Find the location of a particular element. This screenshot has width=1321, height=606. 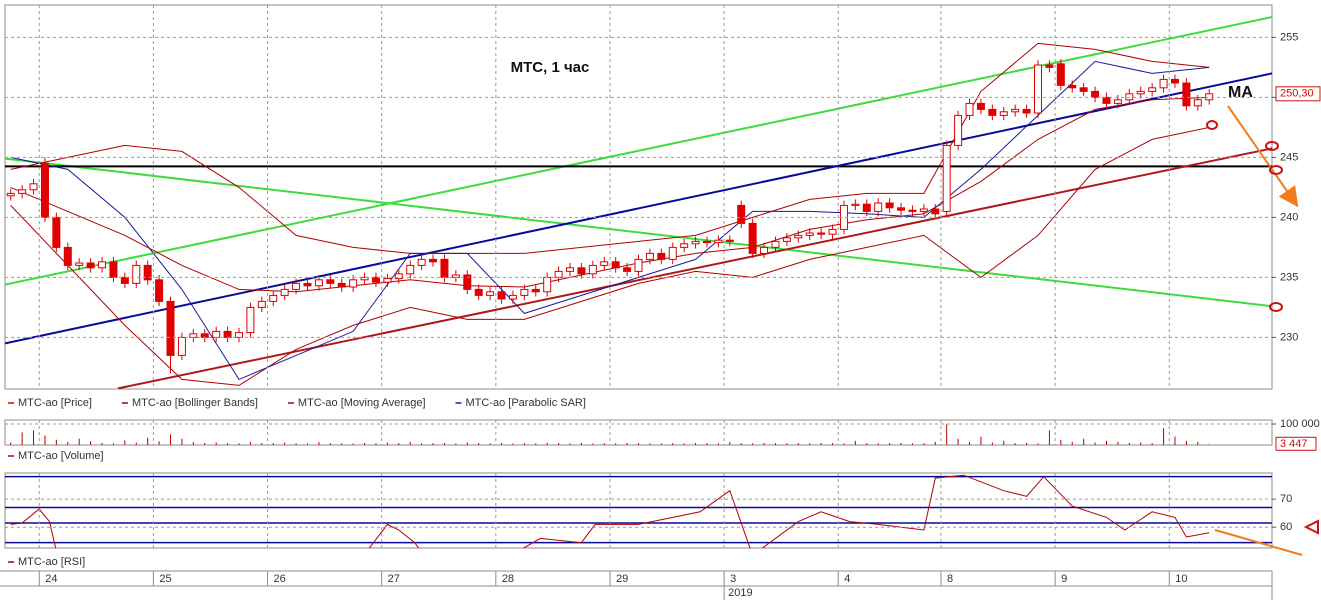

rsi-plot is located at coordinates (638, 511).